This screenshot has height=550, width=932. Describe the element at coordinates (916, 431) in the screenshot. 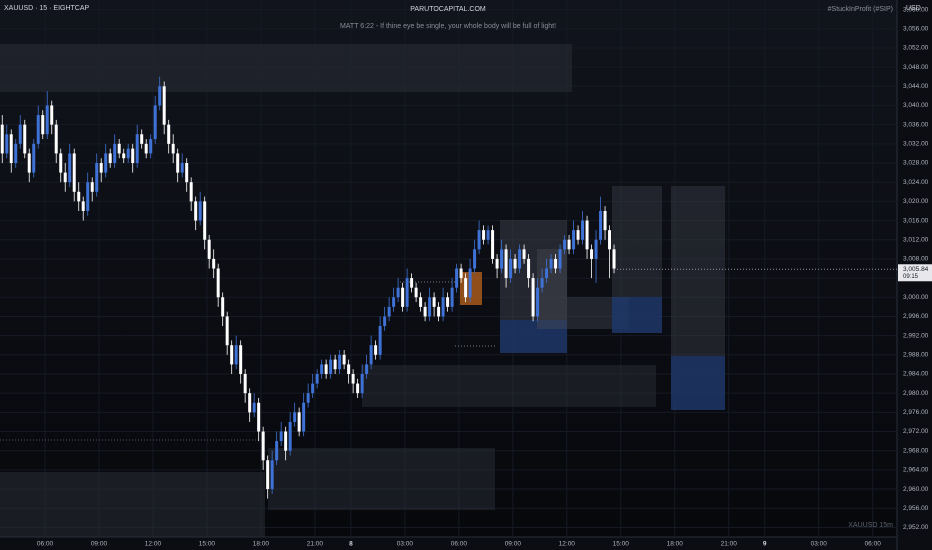

I see `y-tick-label: 2,972.00` at that location.